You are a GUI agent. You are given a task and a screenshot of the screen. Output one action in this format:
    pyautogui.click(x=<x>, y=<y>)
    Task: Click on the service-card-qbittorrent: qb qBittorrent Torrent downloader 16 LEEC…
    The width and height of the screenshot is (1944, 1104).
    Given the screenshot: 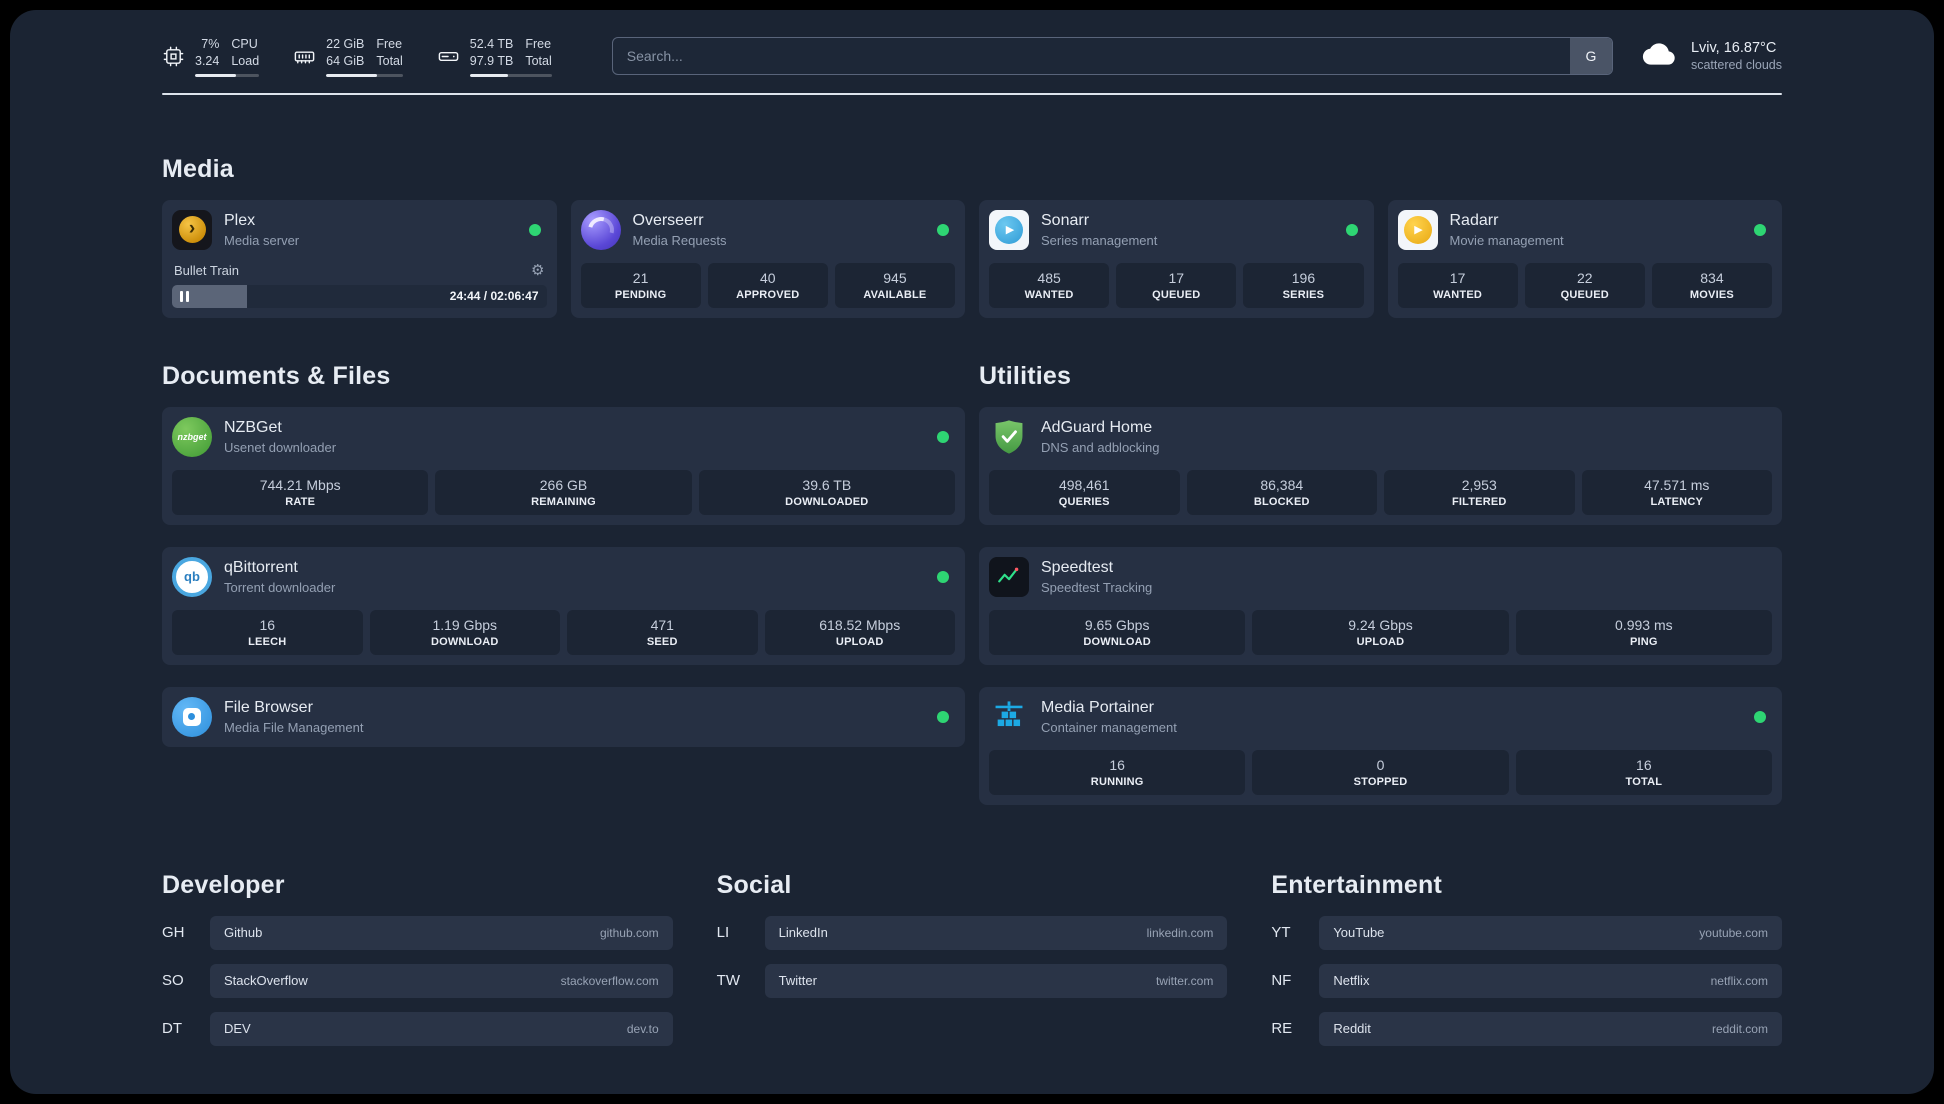 What is the action you would take?
    pyautogui.click(x=563, y=605)
    